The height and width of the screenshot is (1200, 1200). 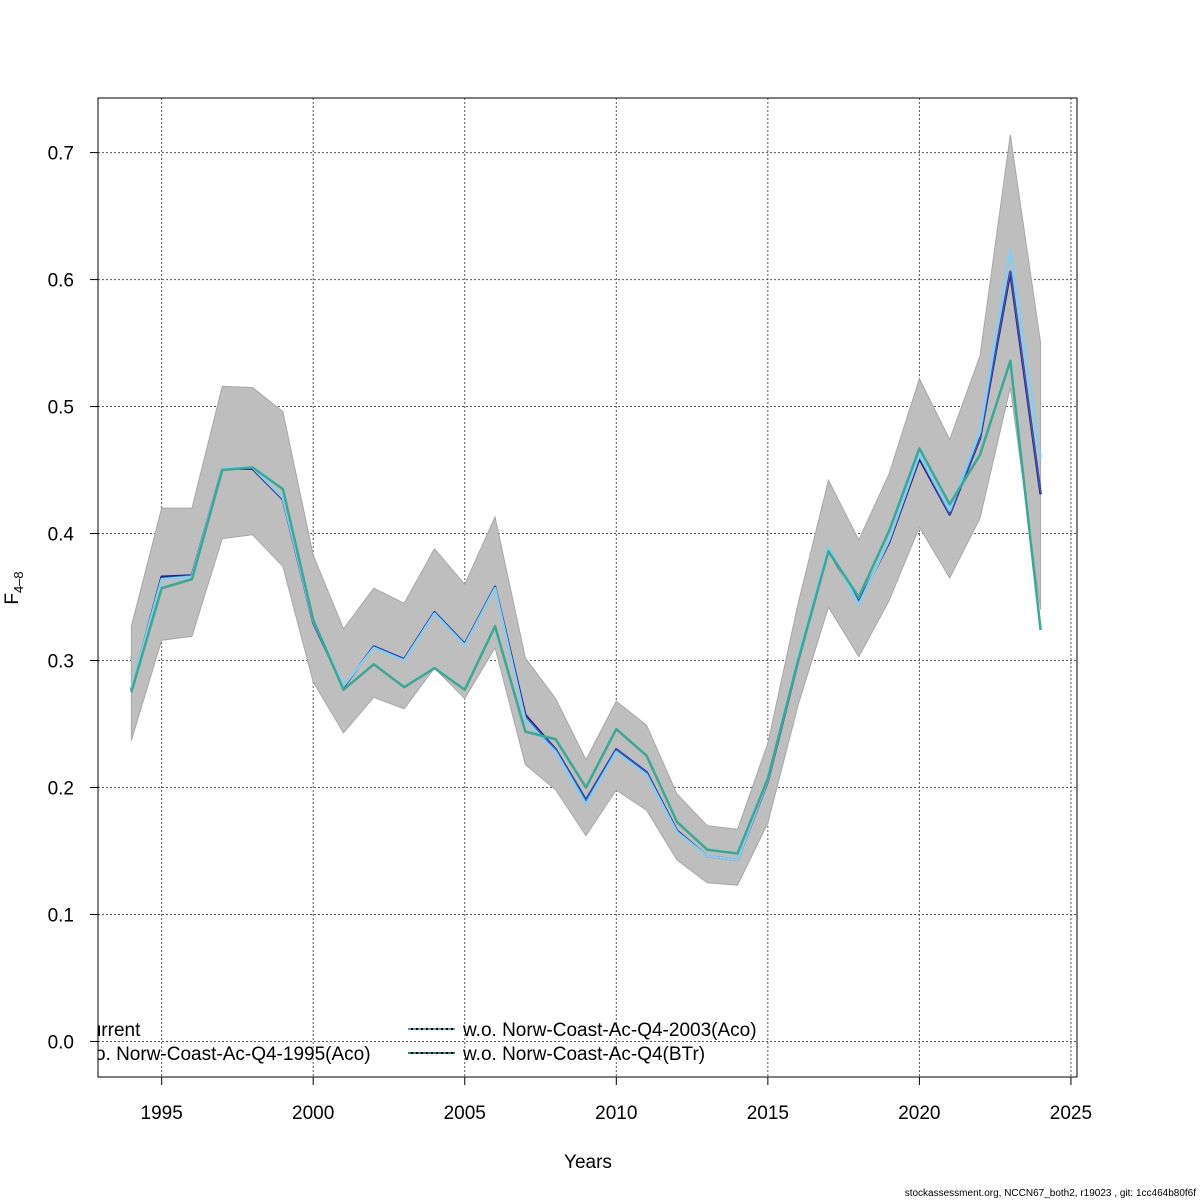 I want to click on x-axis: 1995 2000 2005 2010 2015 2020 2025, so click(x=616, y=1100).